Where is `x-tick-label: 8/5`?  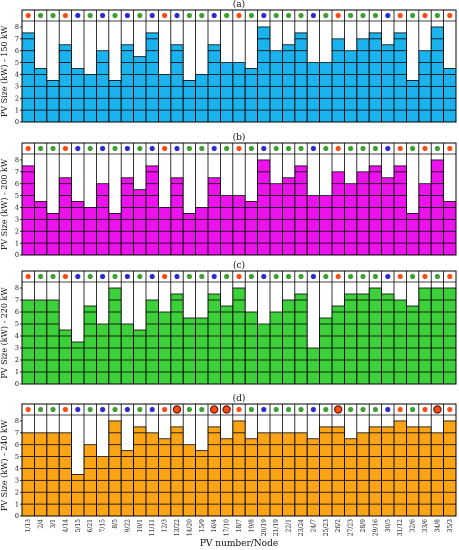
x-tick-label: 8/5 is located at coordinates (115, 524).